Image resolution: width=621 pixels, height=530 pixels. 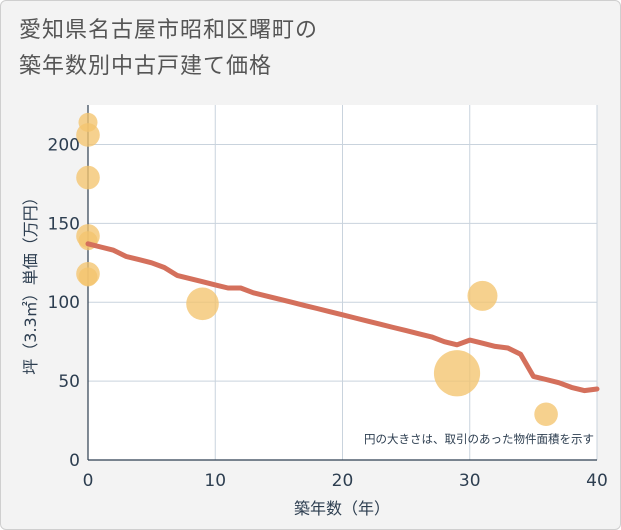 What do you see at coordinates (64, 224) in the screenshot?
I see `y-tick-label-3: 150` at bounding box center [64, 224].